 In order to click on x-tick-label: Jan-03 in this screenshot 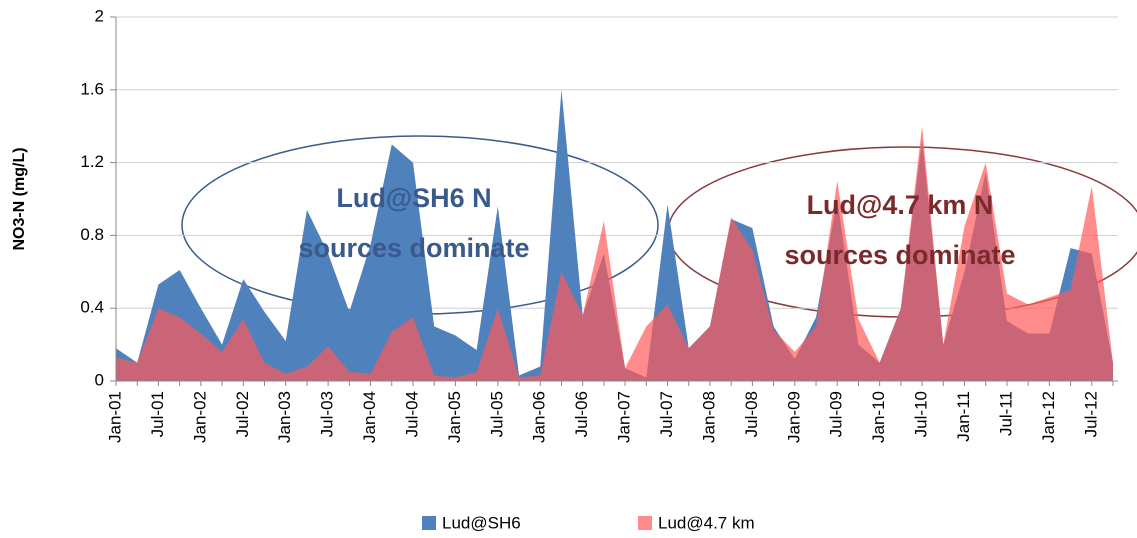, I will do `click(284, 417)`.